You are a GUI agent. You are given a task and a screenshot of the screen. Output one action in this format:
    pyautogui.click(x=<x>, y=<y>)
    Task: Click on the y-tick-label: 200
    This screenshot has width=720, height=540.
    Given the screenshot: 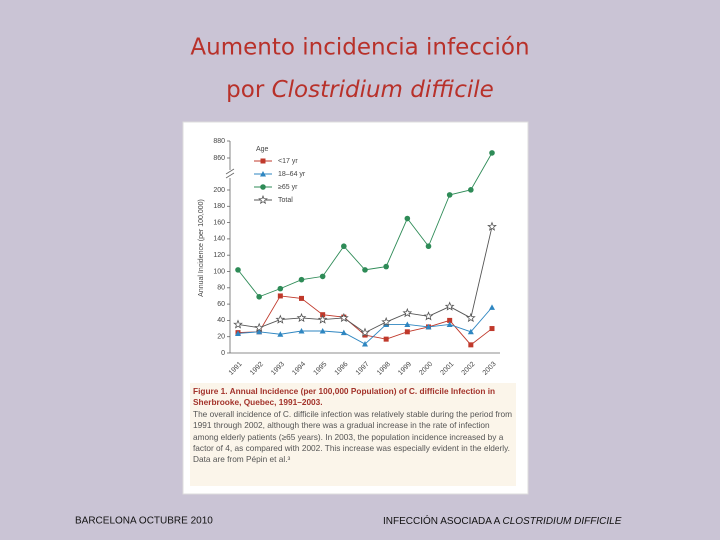 What is the action you would take?
    pyautogui.click(x=219, y=190)
    